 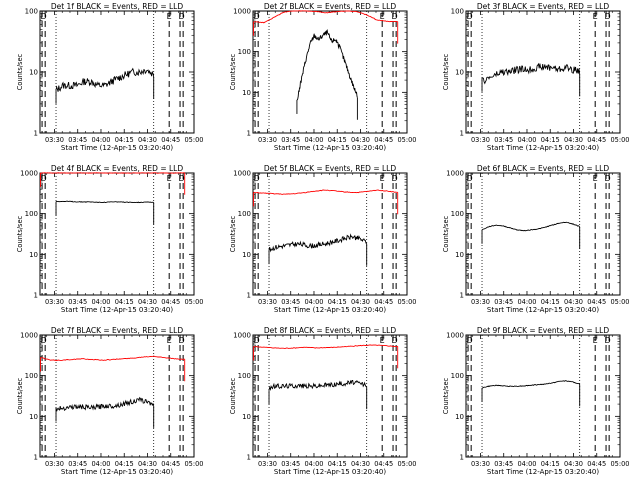 What do you see at coordinates (117, 168) in the screenshot?
I see `panel-title: Det 4f BLACK = Events, RED = LLD` at bounding box center [117, 168].